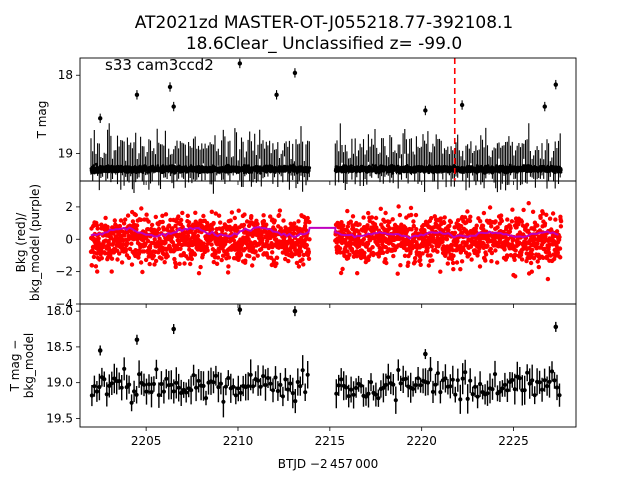  Describe the element at coordinates (159, 65) in the screenshot. I see `sector-annotation: s33 cam3ccd2` at that location.